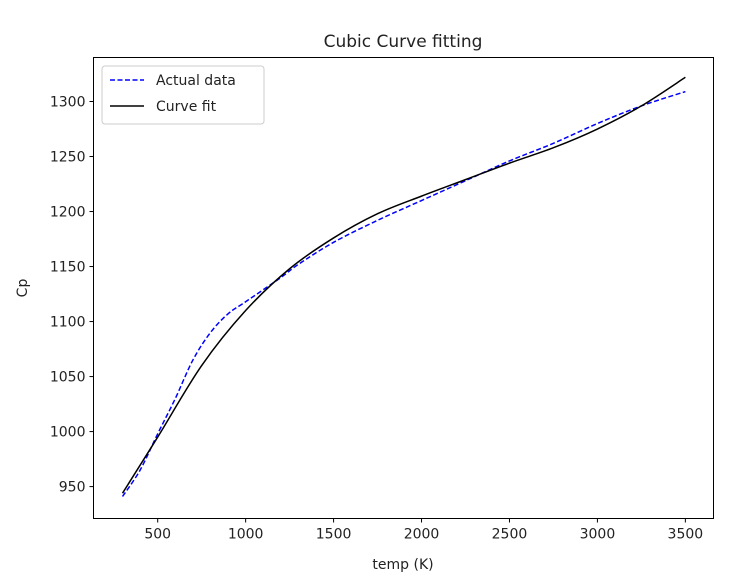 This screenshot has height=582, width=747. Describe the element at coordinates (422, 535) in the screenshot. I see `x-tick-label: 2000` at that location.